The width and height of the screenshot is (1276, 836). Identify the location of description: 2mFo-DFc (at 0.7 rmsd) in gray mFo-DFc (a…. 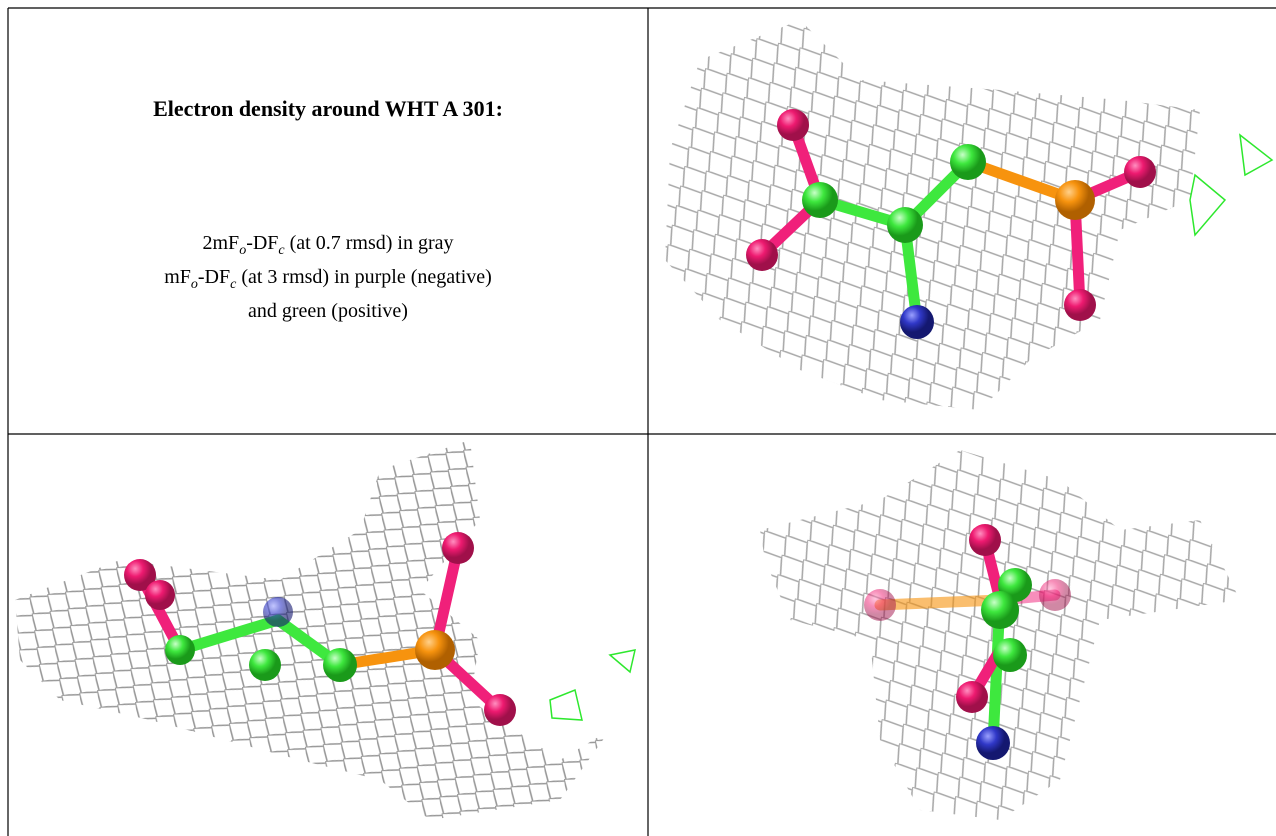
(328, 277).